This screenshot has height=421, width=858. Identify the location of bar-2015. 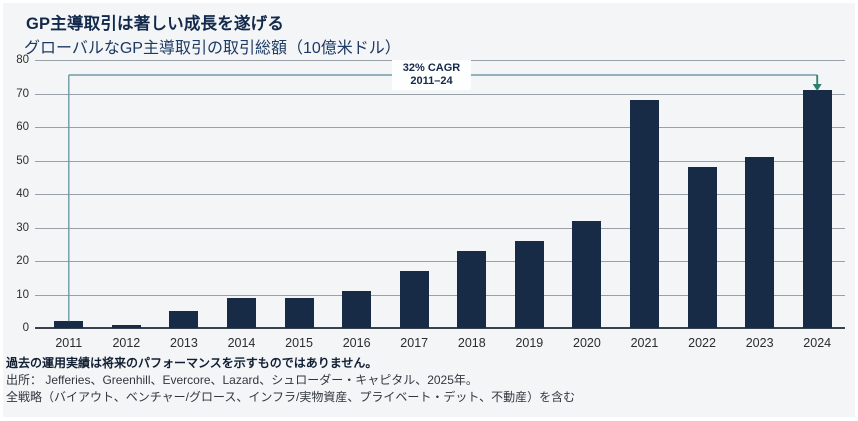
(299, 312).